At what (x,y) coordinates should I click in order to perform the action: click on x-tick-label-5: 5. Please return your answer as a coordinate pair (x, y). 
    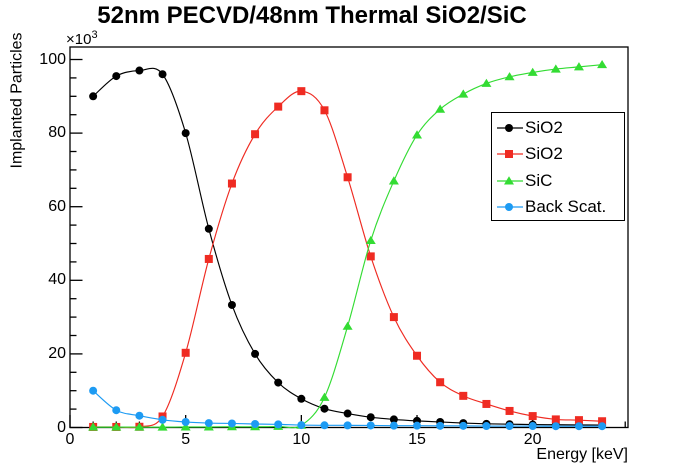
    Looking at the image, I should click on (186, 439).